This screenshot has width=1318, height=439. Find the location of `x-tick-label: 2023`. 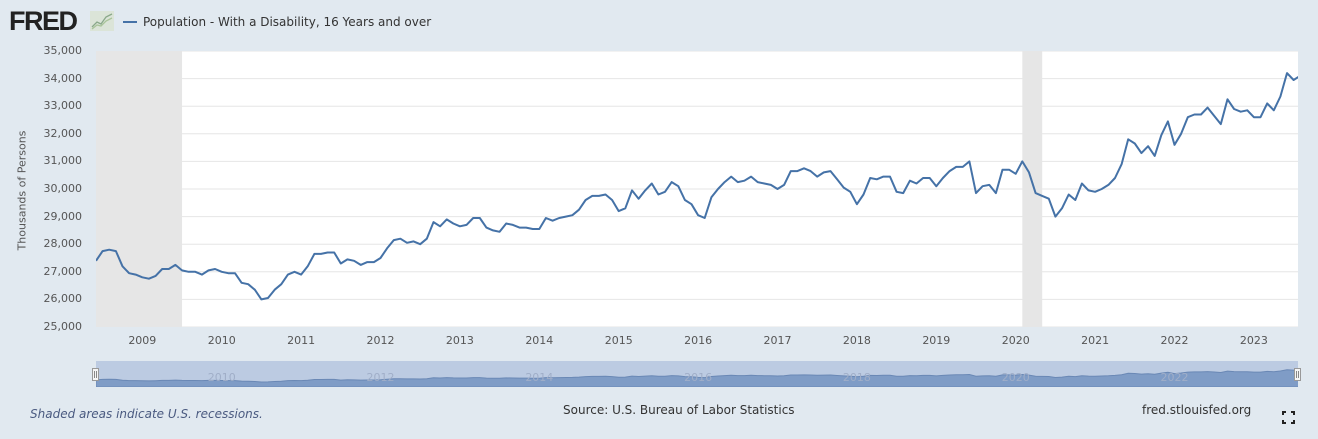

x-tick-label: 2023 is located at coordinates (1253, 340).